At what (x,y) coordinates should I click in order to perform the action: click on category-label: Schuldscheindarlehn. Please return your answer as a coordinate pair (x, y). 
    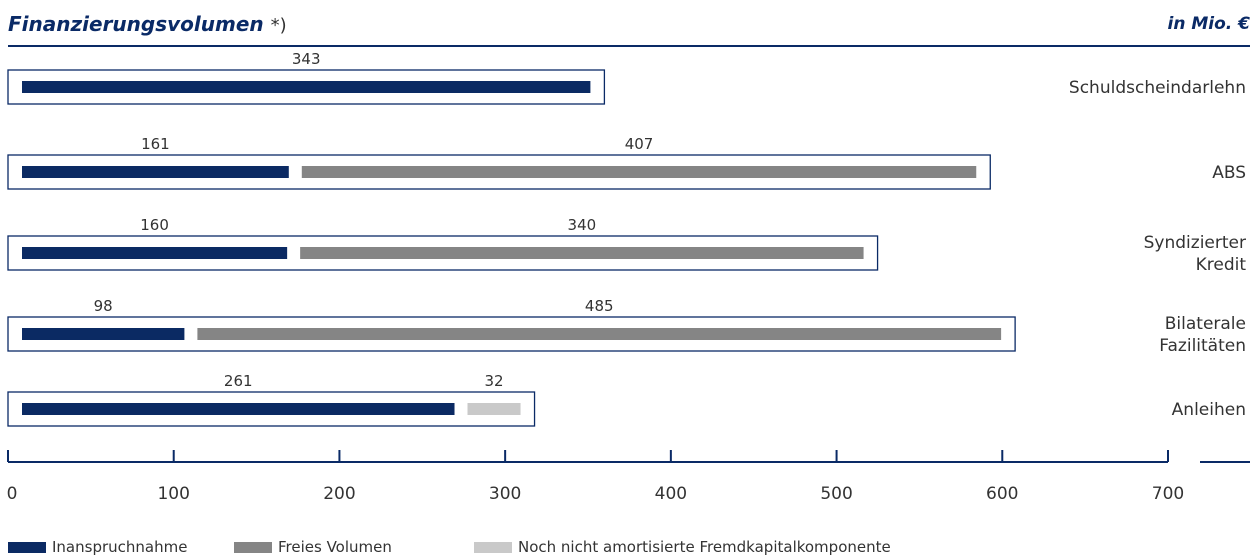
    Looking at the image, I should click on (1157, 88).